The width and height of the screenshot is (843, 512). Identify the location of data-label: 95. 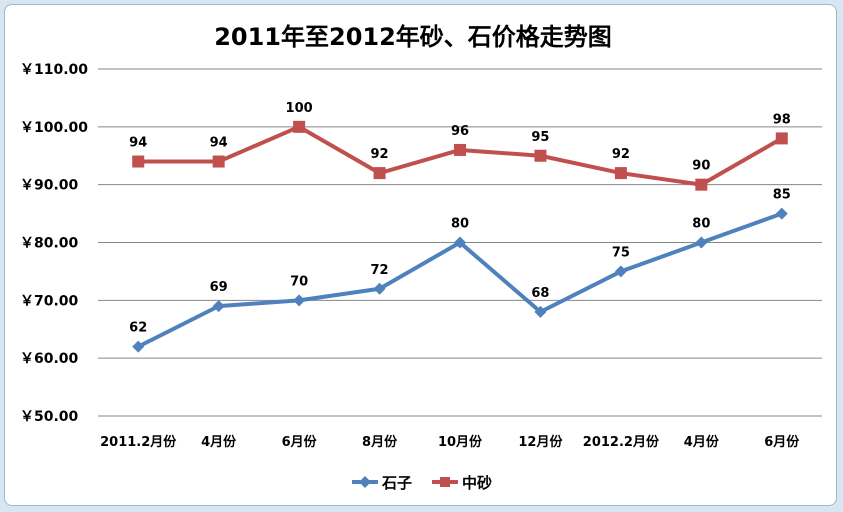
(540, 137).